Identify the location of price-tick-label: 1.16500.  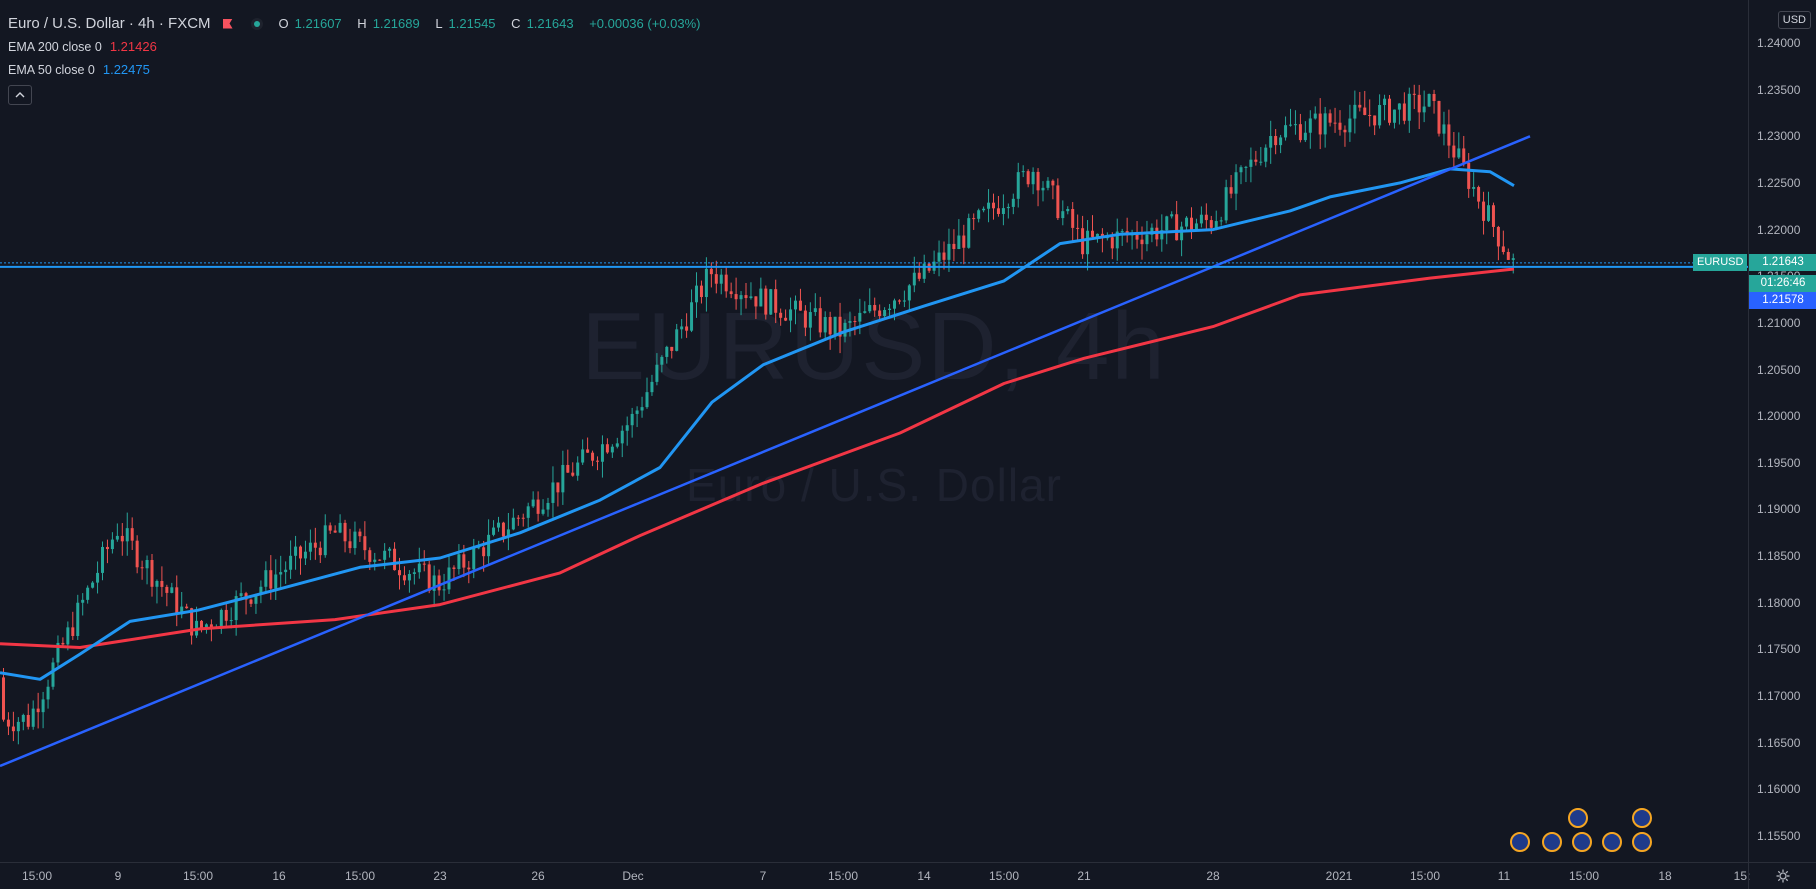
(1779, 742).